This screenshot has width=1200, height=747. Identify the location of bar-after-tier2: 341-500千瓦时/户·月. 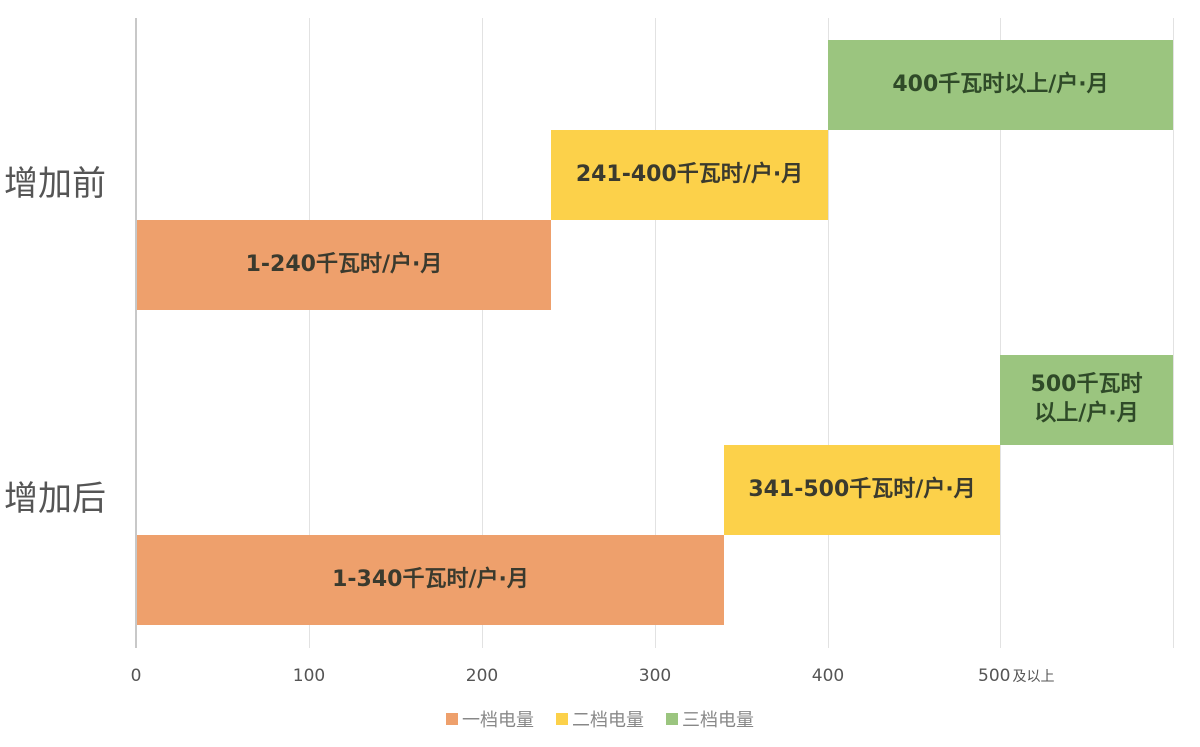
(862, 490).